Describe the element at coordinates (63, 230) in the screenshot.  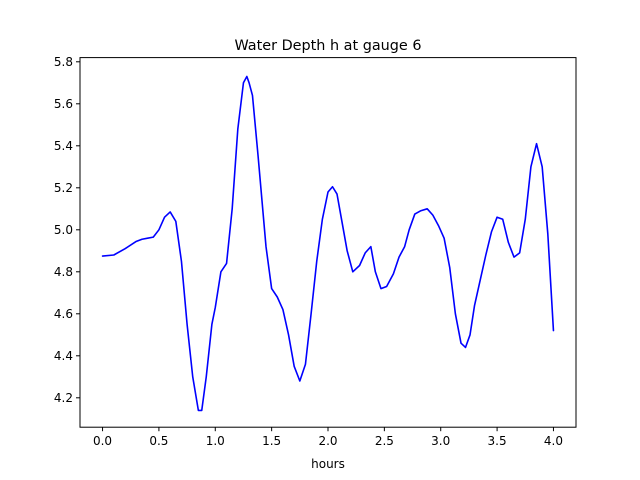
I see `y-tick-label: 5.0` at that location.